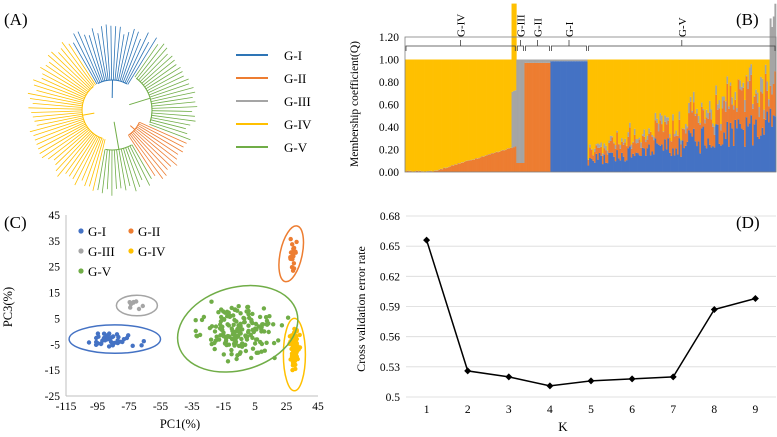  I want to click on cv-error-marker, so click(591, 381).